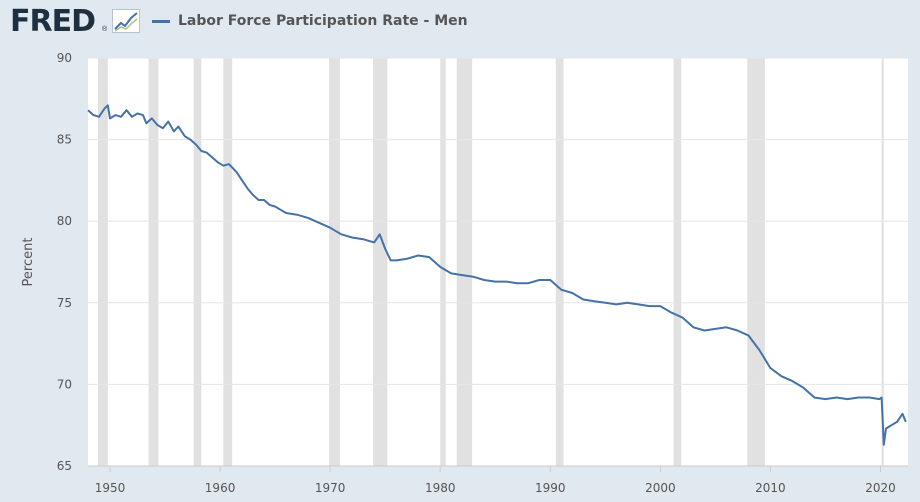 This screenshot has height=502, width=920. I want to click on y-tick-label: 80, so click(64, 221).